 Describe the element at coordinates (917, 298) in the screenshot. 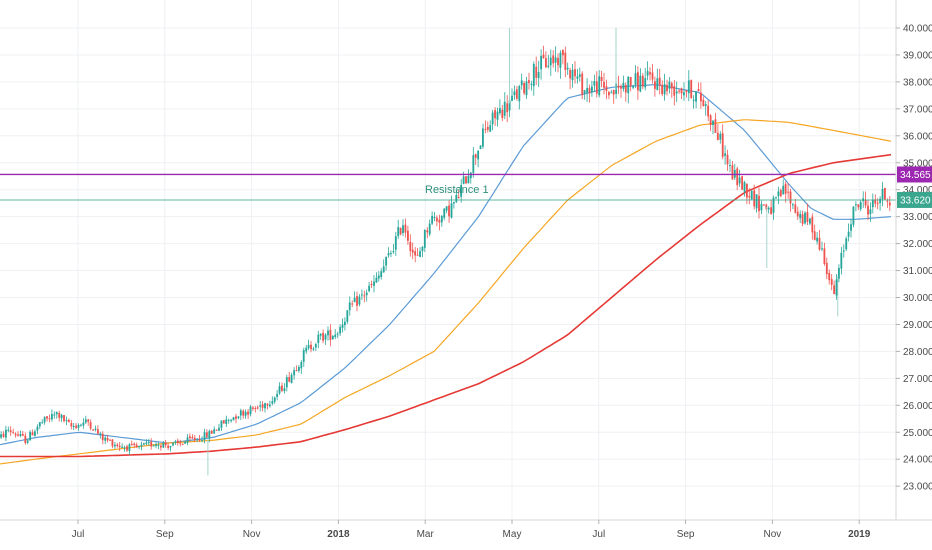

I see `y-tick-label: 30.000` at that location.